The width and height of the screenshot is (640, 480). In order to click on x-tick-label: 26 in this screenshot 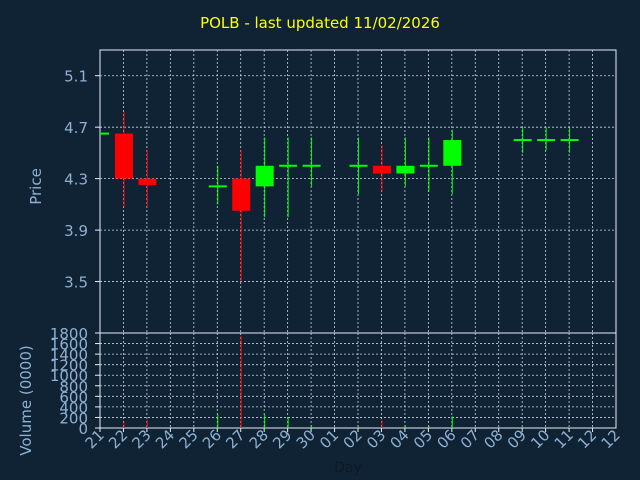, I will do `click(212, 439)`.